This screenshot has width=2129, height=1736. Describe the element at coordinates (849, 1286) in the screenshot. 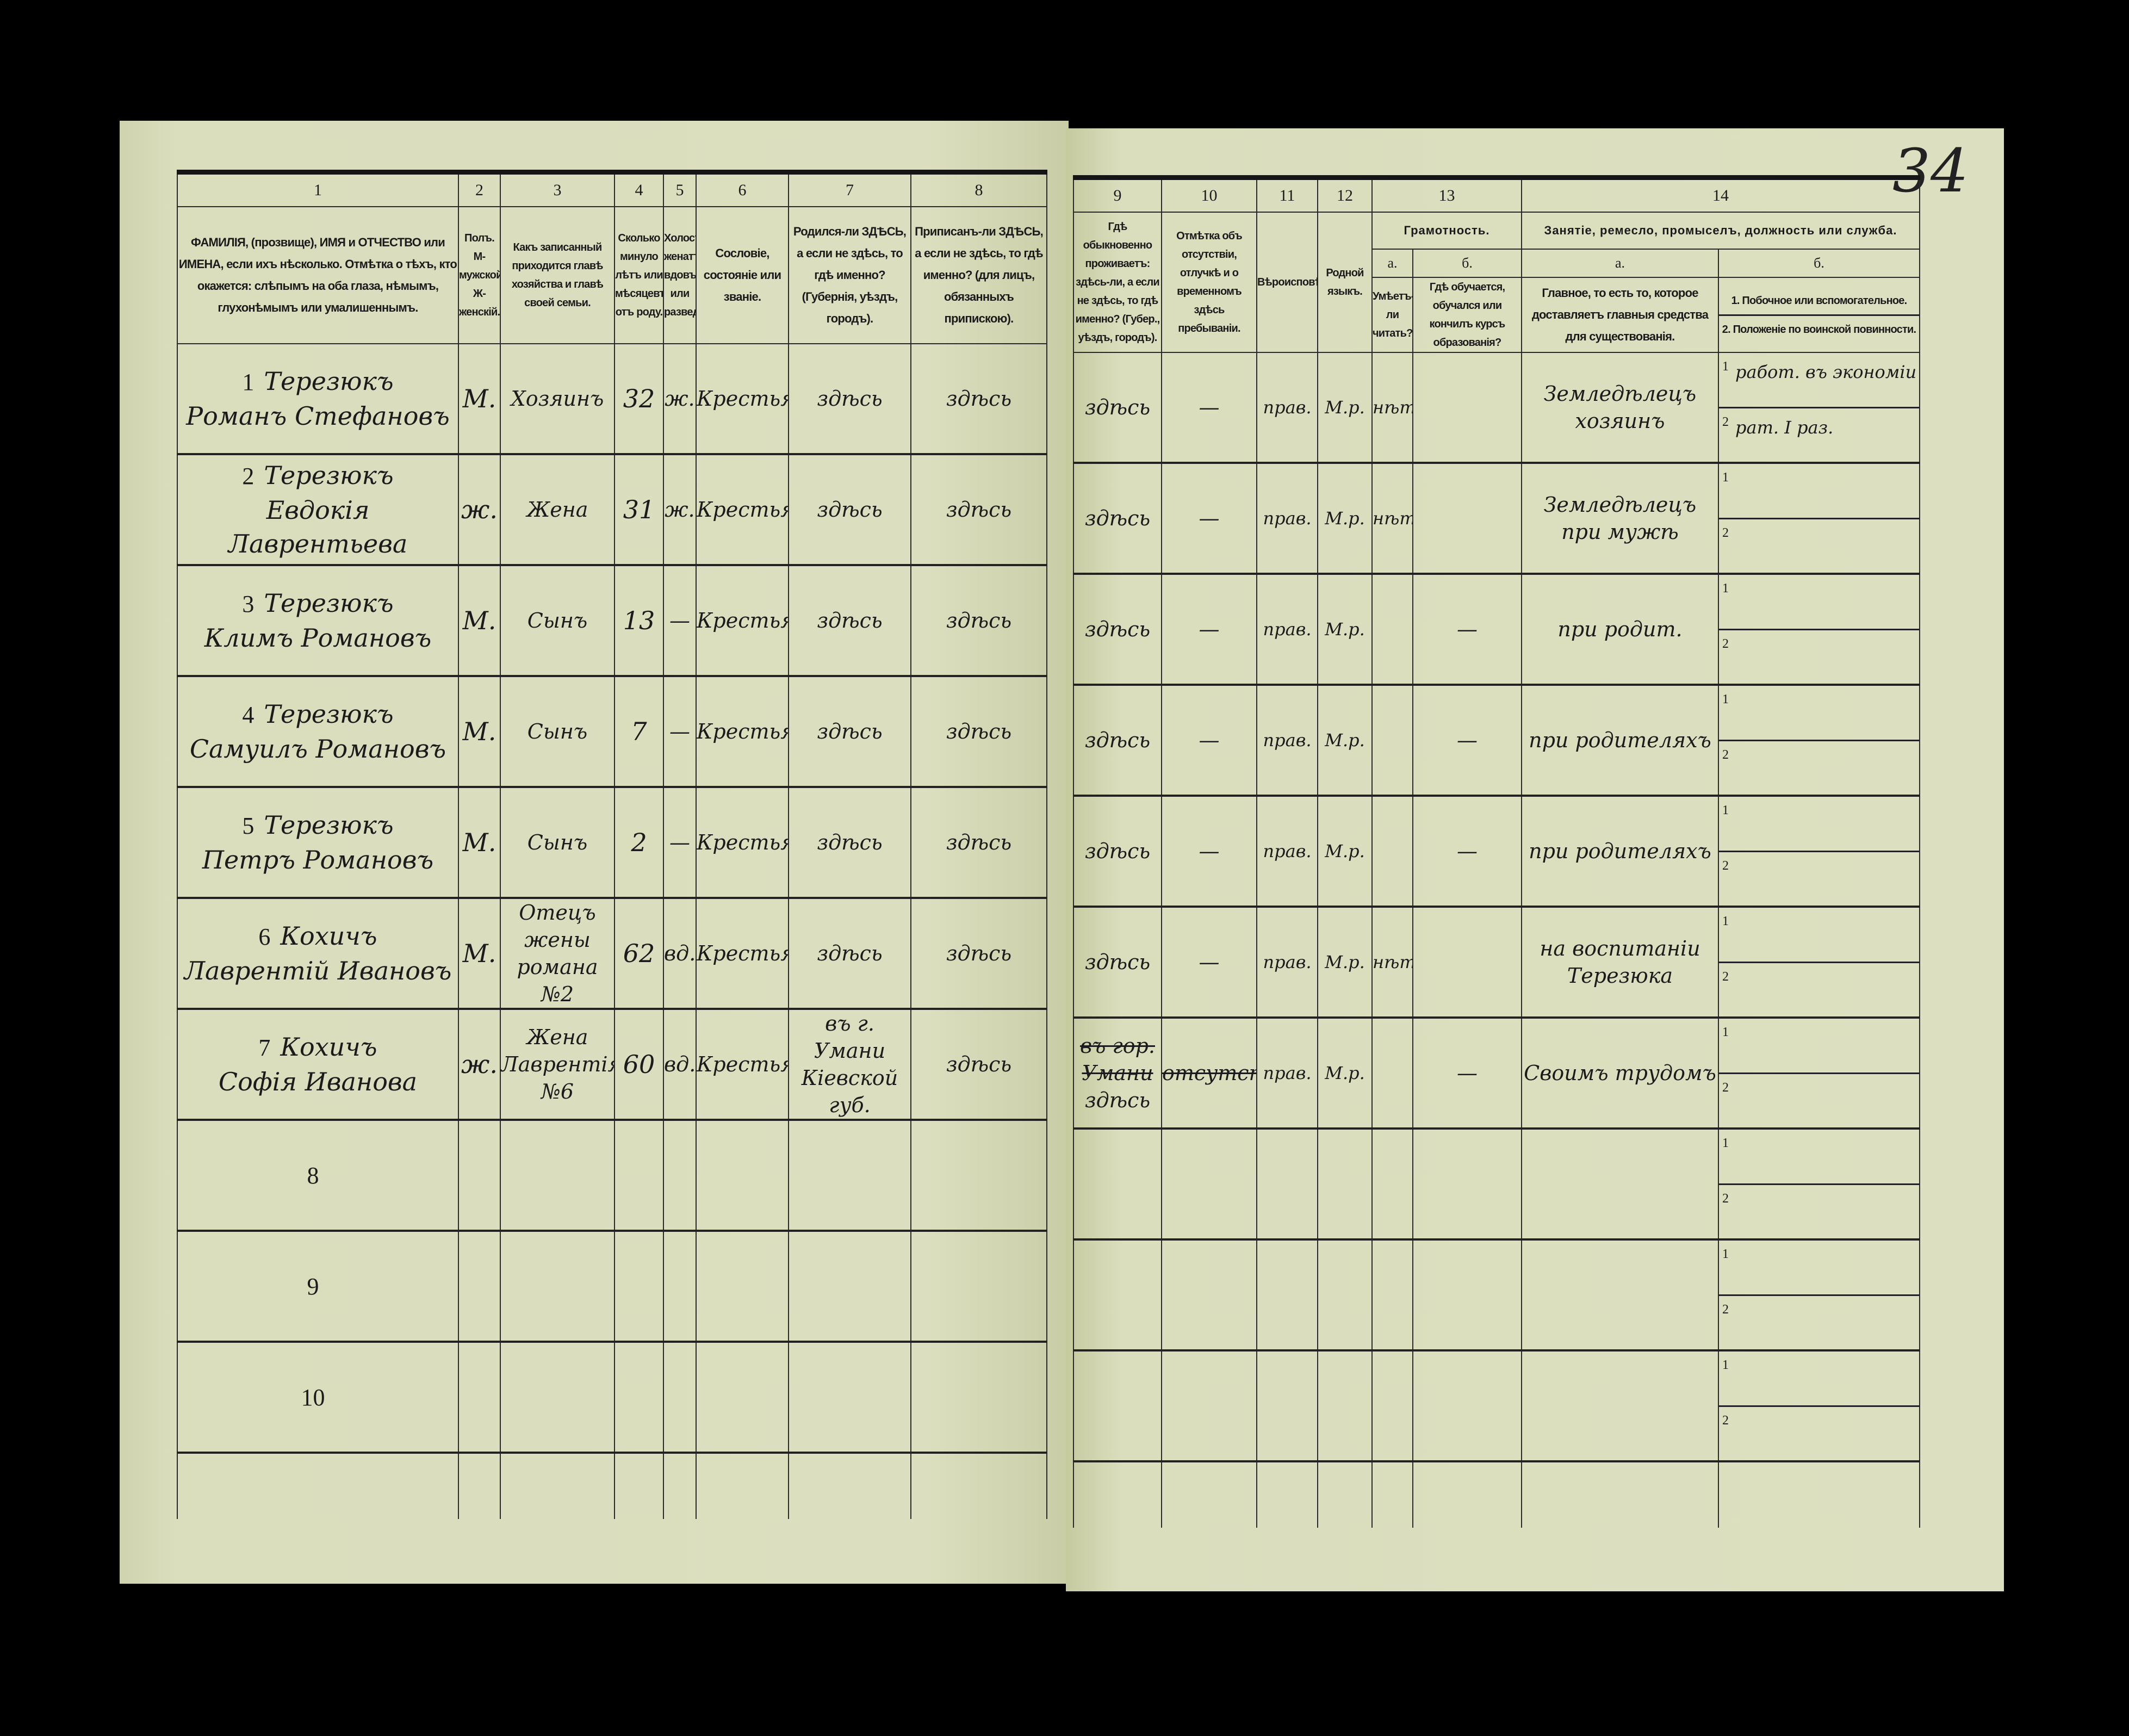

I see `birthplace-cell` at that location.